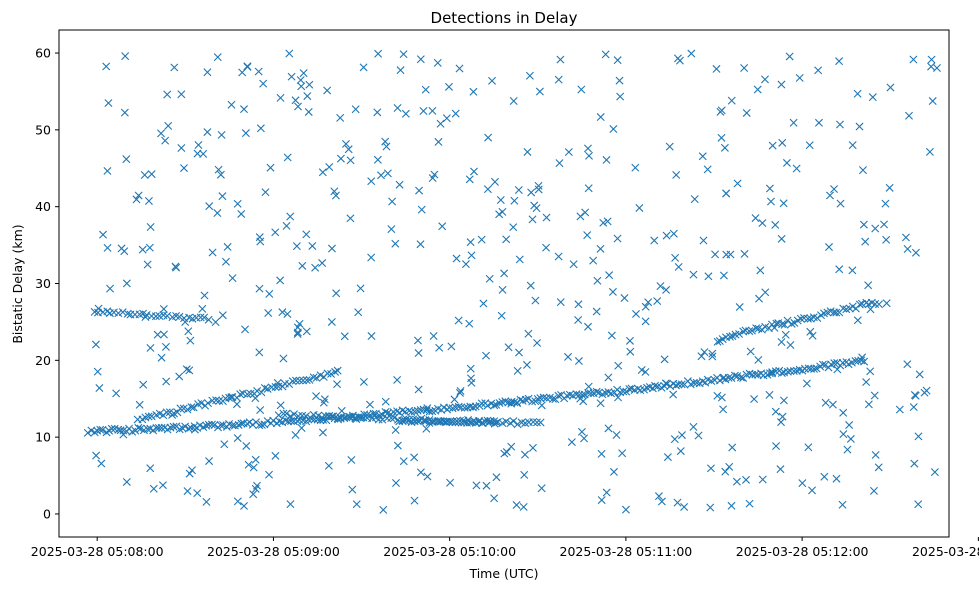 This screenshot has width=979, height=590. What do you see at coordinates (43, 129) in the screenshot?
I see `y-tick-label: 50` at bounding box center [43, 129].